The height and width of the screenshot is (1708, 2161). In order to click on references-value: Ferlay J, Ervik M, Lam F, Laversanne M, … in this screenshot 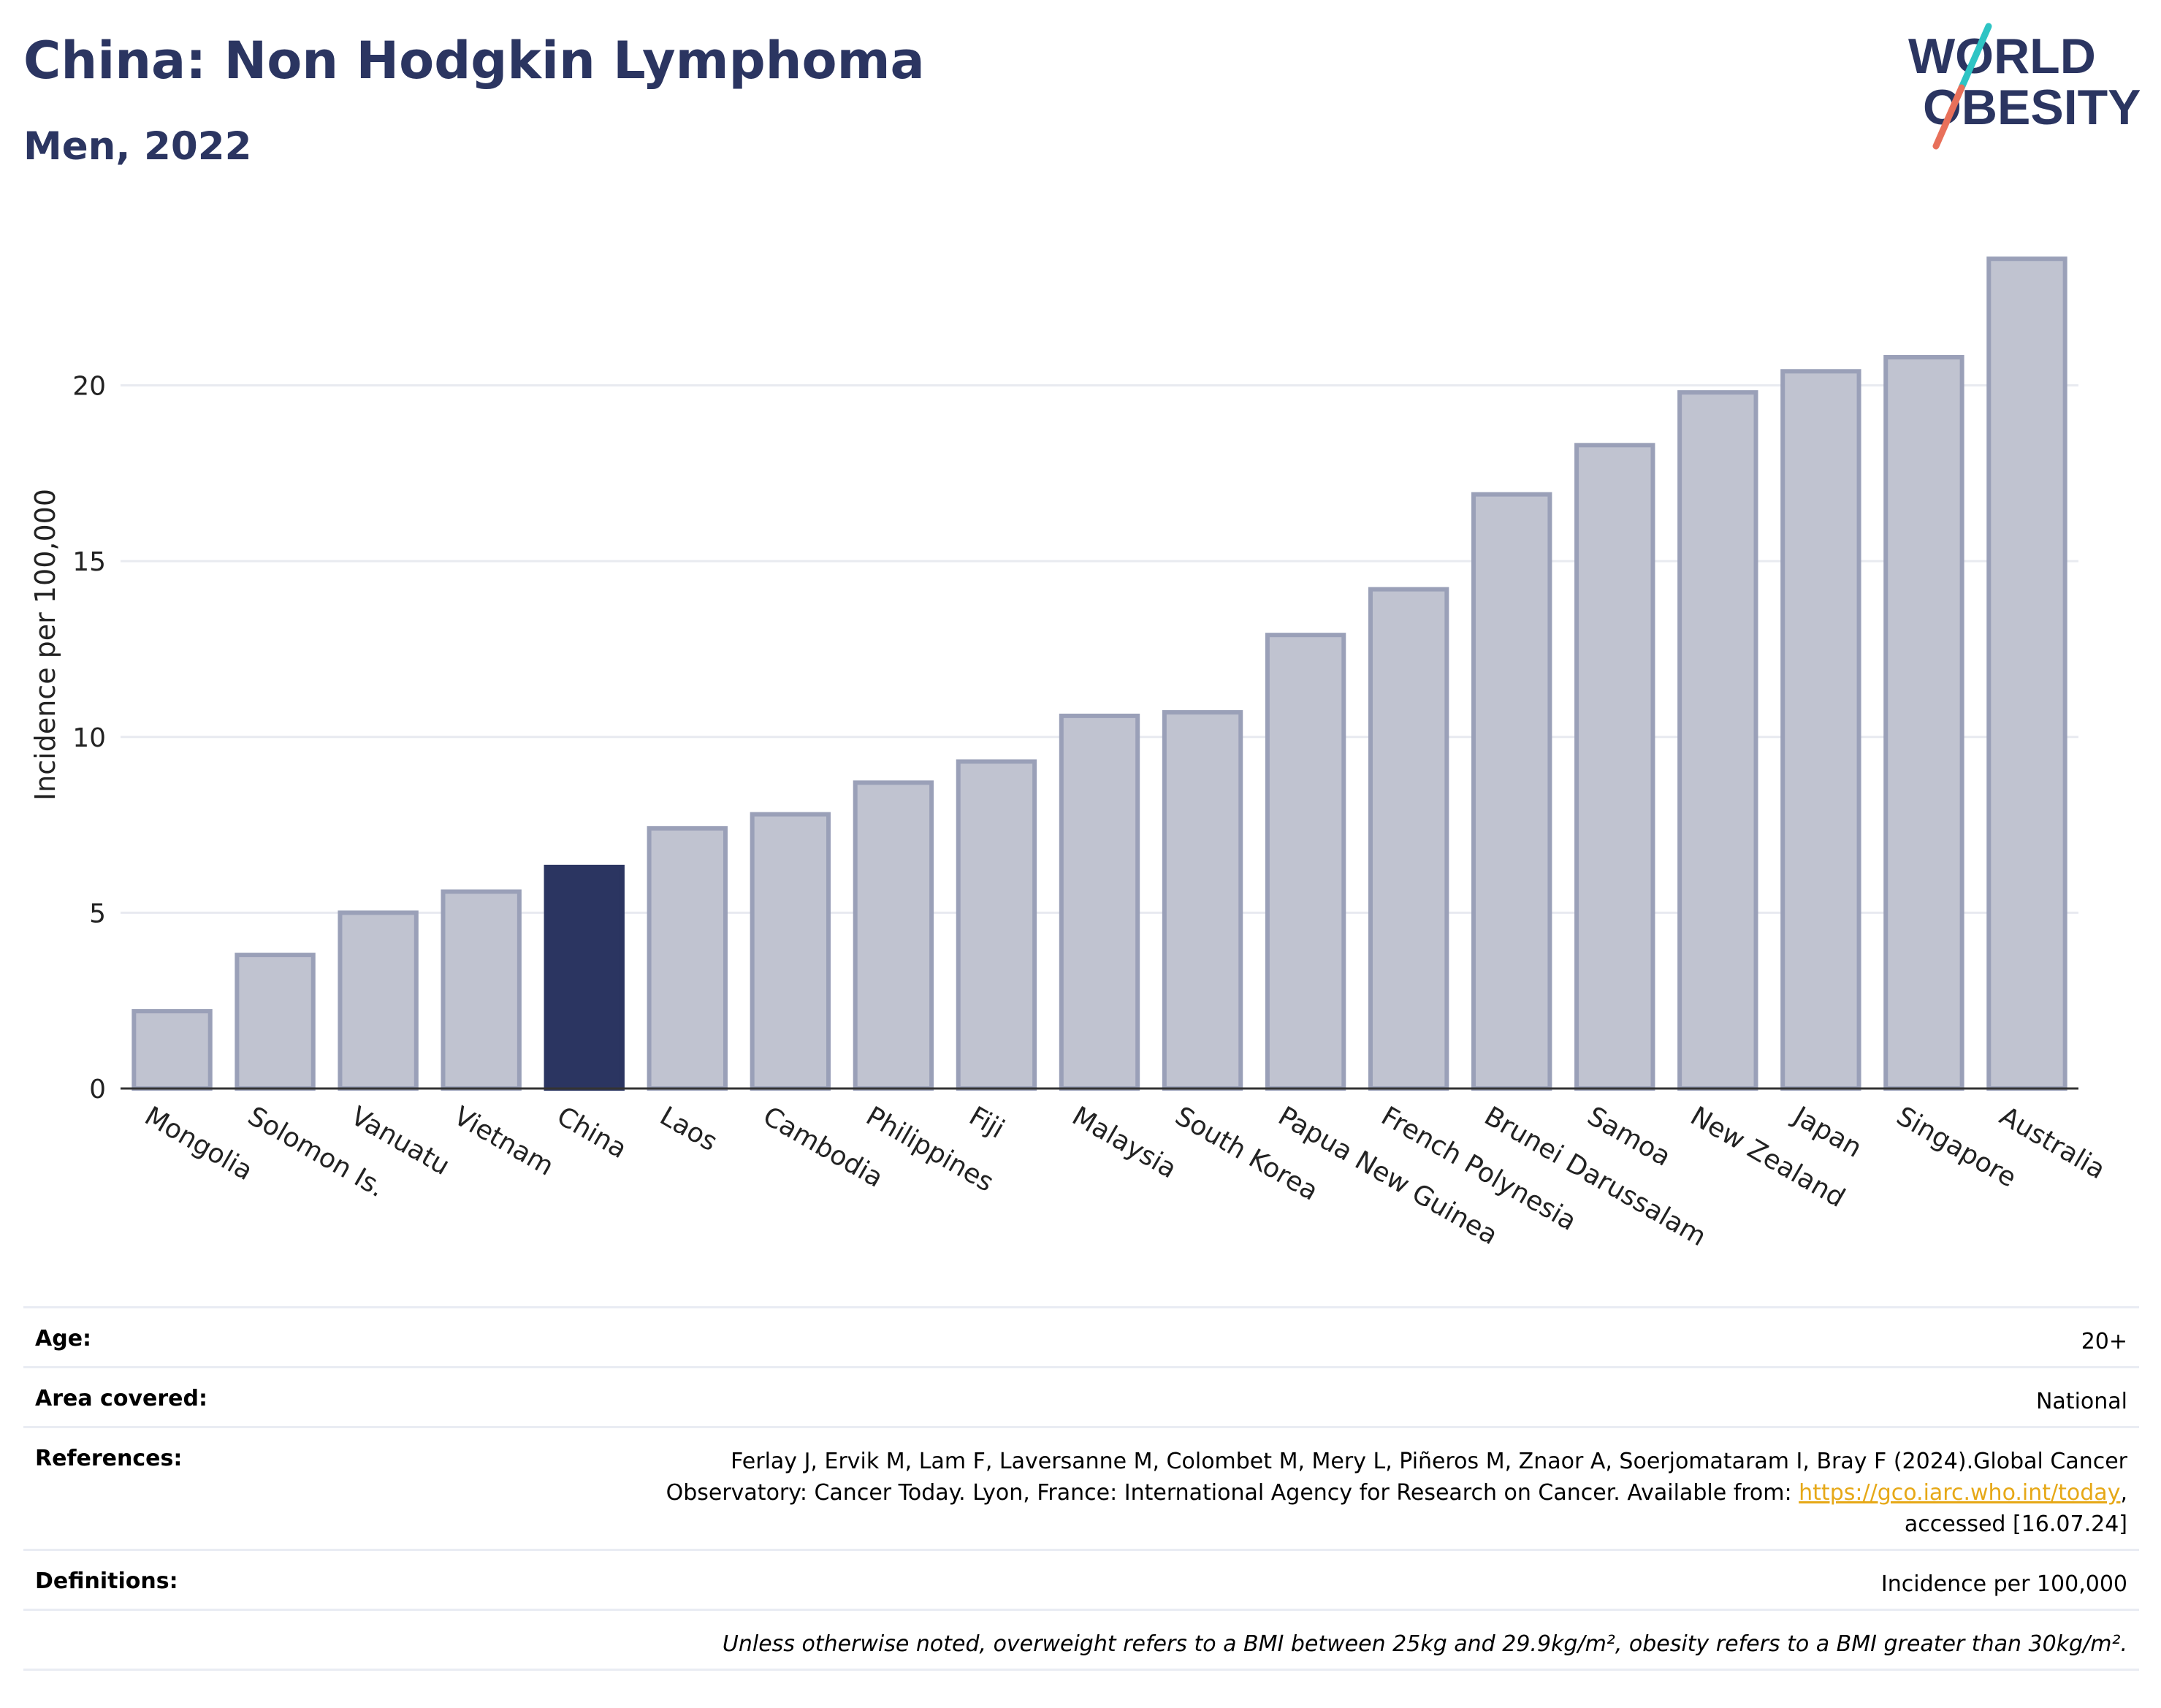, I will do `click(1396, 1497)`.